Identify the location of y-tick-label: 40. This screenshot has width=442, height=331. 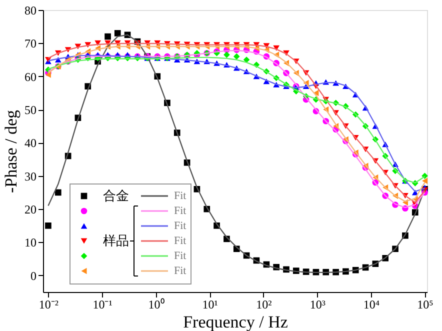
(30, 143).